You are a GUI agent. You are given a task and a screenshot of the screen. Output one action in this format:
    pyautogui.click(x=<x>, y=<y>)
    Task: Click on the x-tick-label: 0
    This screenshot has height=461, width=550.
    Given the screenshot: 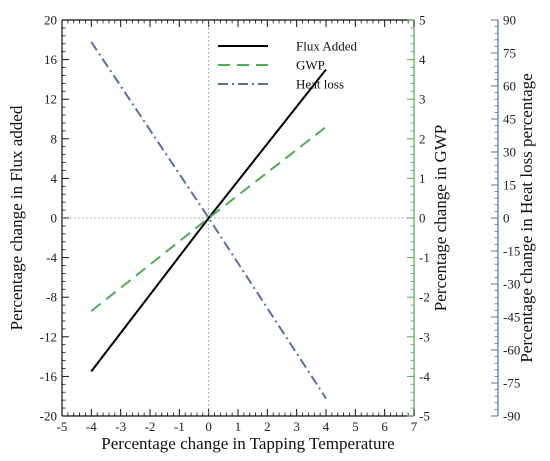 What is the action you would take?
    pyautogui.click(x=208, y=426)
    